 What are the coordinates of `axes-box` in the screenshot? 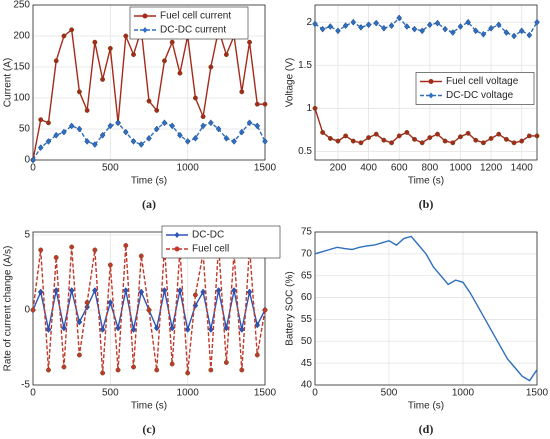 It's located at (426, 82).